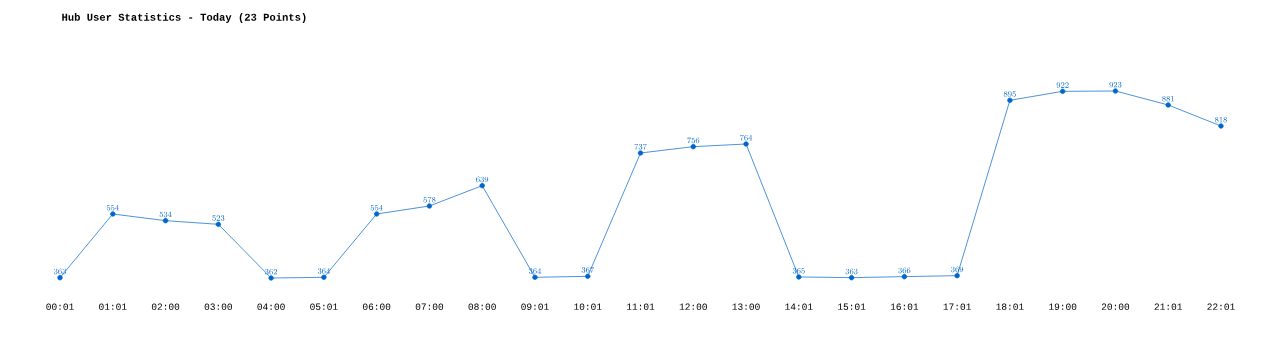  Describe the element at coordinates (535, 306) in the screenshot. I see `x-tick-label: 09:01` at that location.